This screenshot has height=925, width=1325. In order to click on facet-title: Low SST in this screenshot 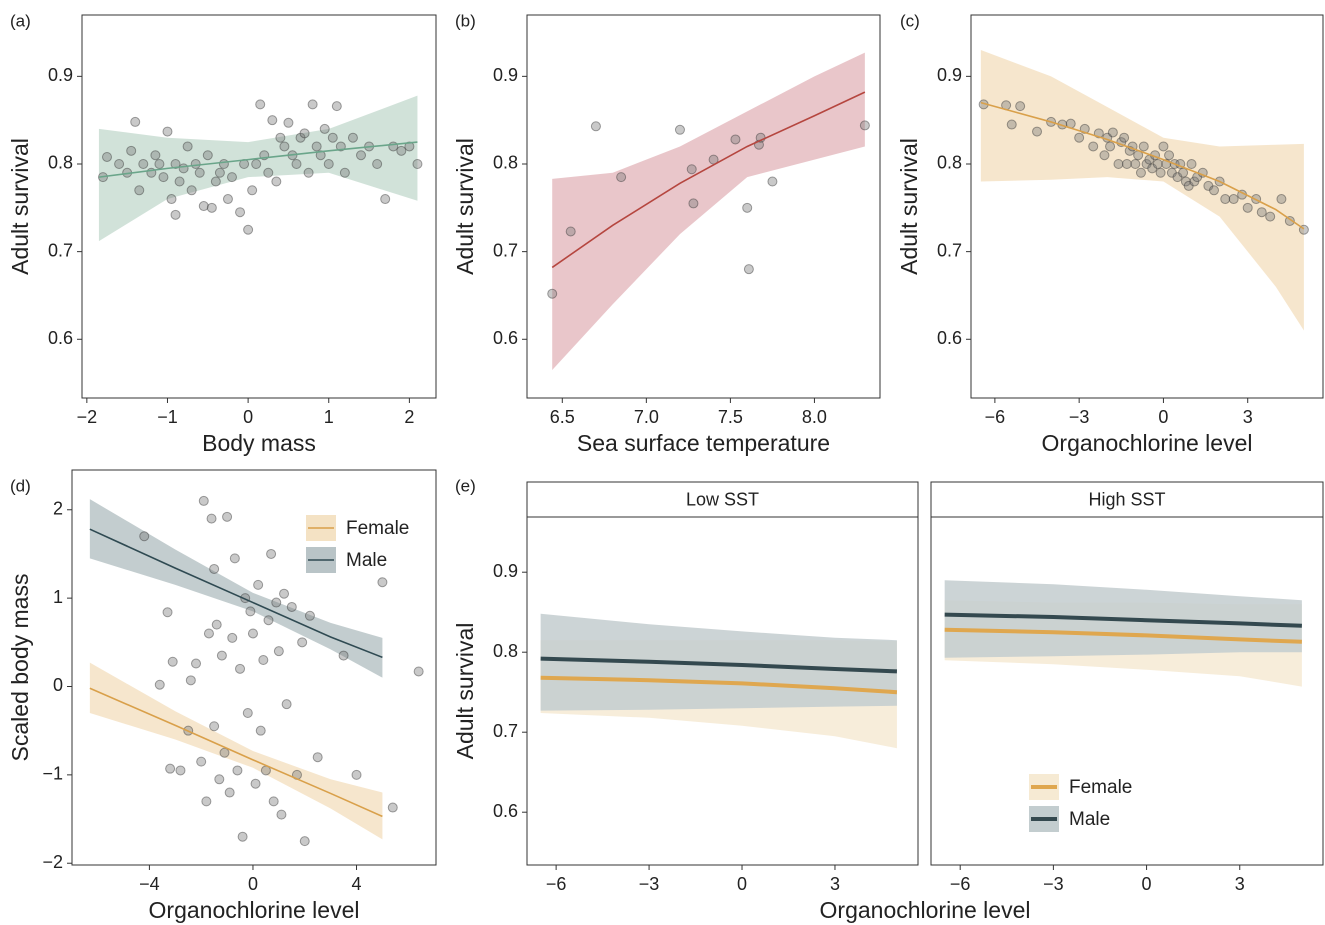, I will do `click(722, 499)`.